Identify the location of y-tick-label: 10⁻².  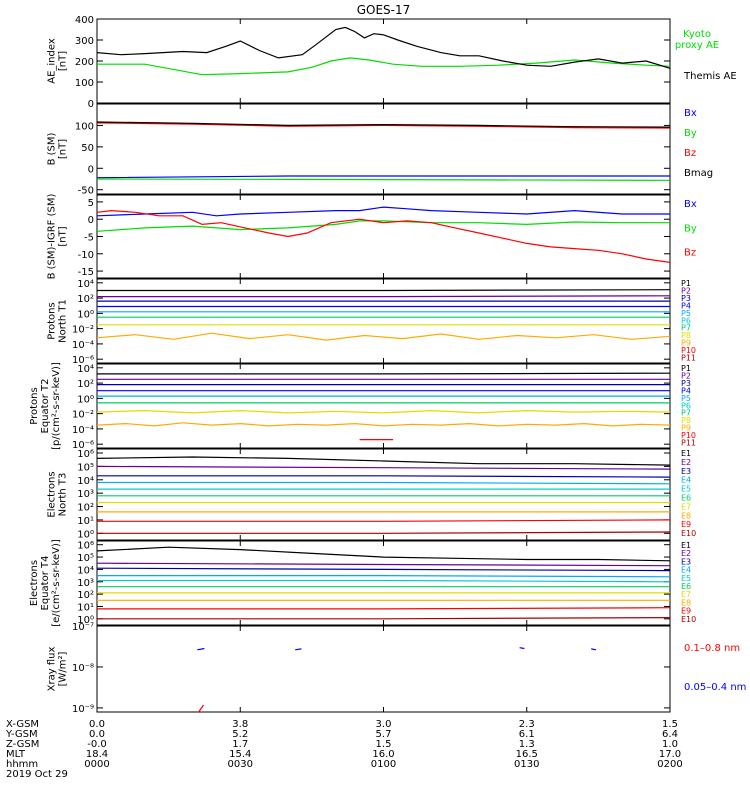
(83, 415).